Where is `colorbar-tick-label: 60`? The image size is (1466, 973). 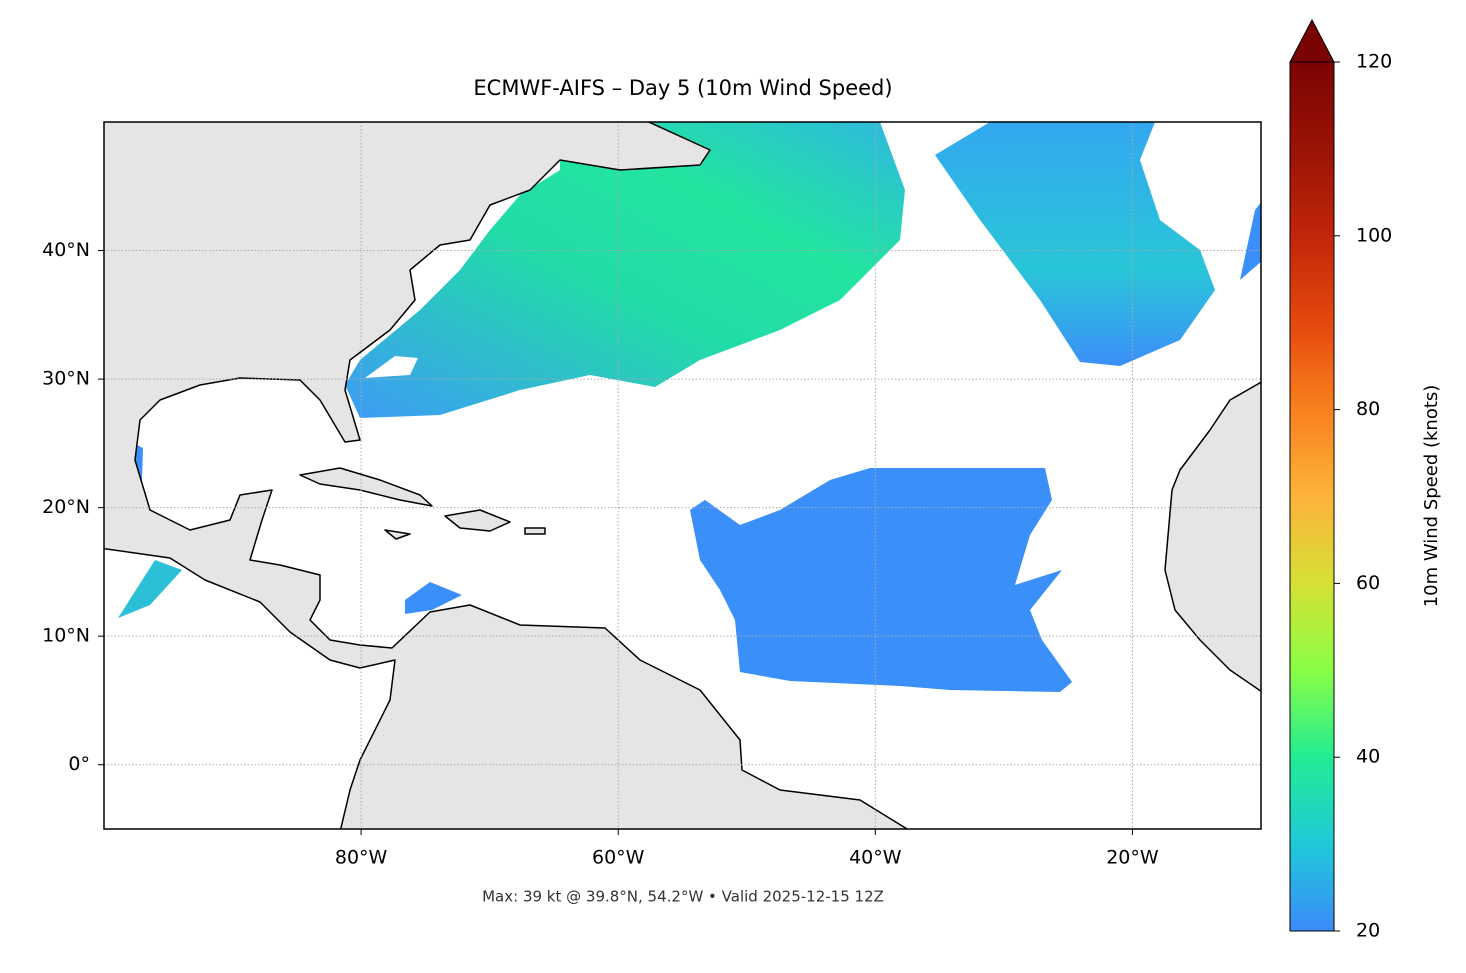 colorbar-tick-label: 60 is located at coordinates (1368, 583).